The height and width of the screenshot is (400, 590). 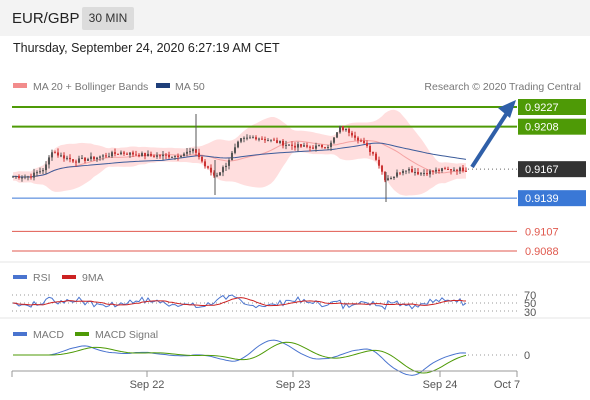 What do you see at coordinates (82, 334) in the screenshot?
I see `legend-macd-signal-swatch` at bounding box center [82, 334].